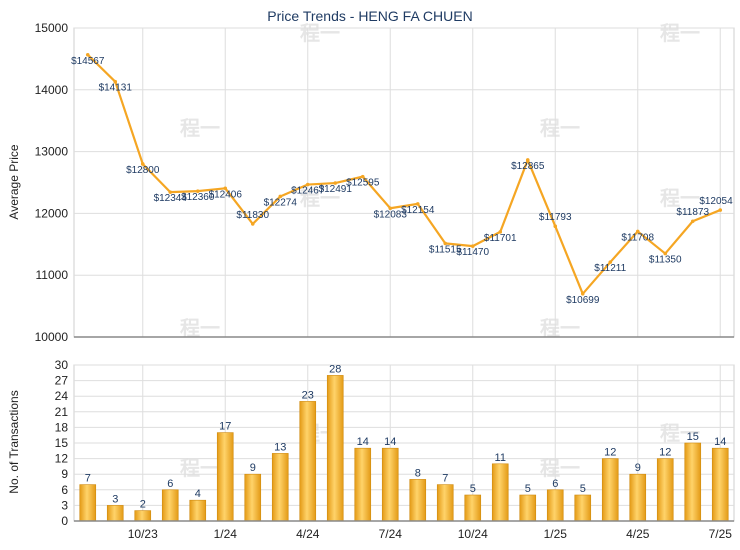  What do you see at coordinates (335, 369) in the screenshot?
I see `transaction-count-label: 28` at bounding box center [335, 369].